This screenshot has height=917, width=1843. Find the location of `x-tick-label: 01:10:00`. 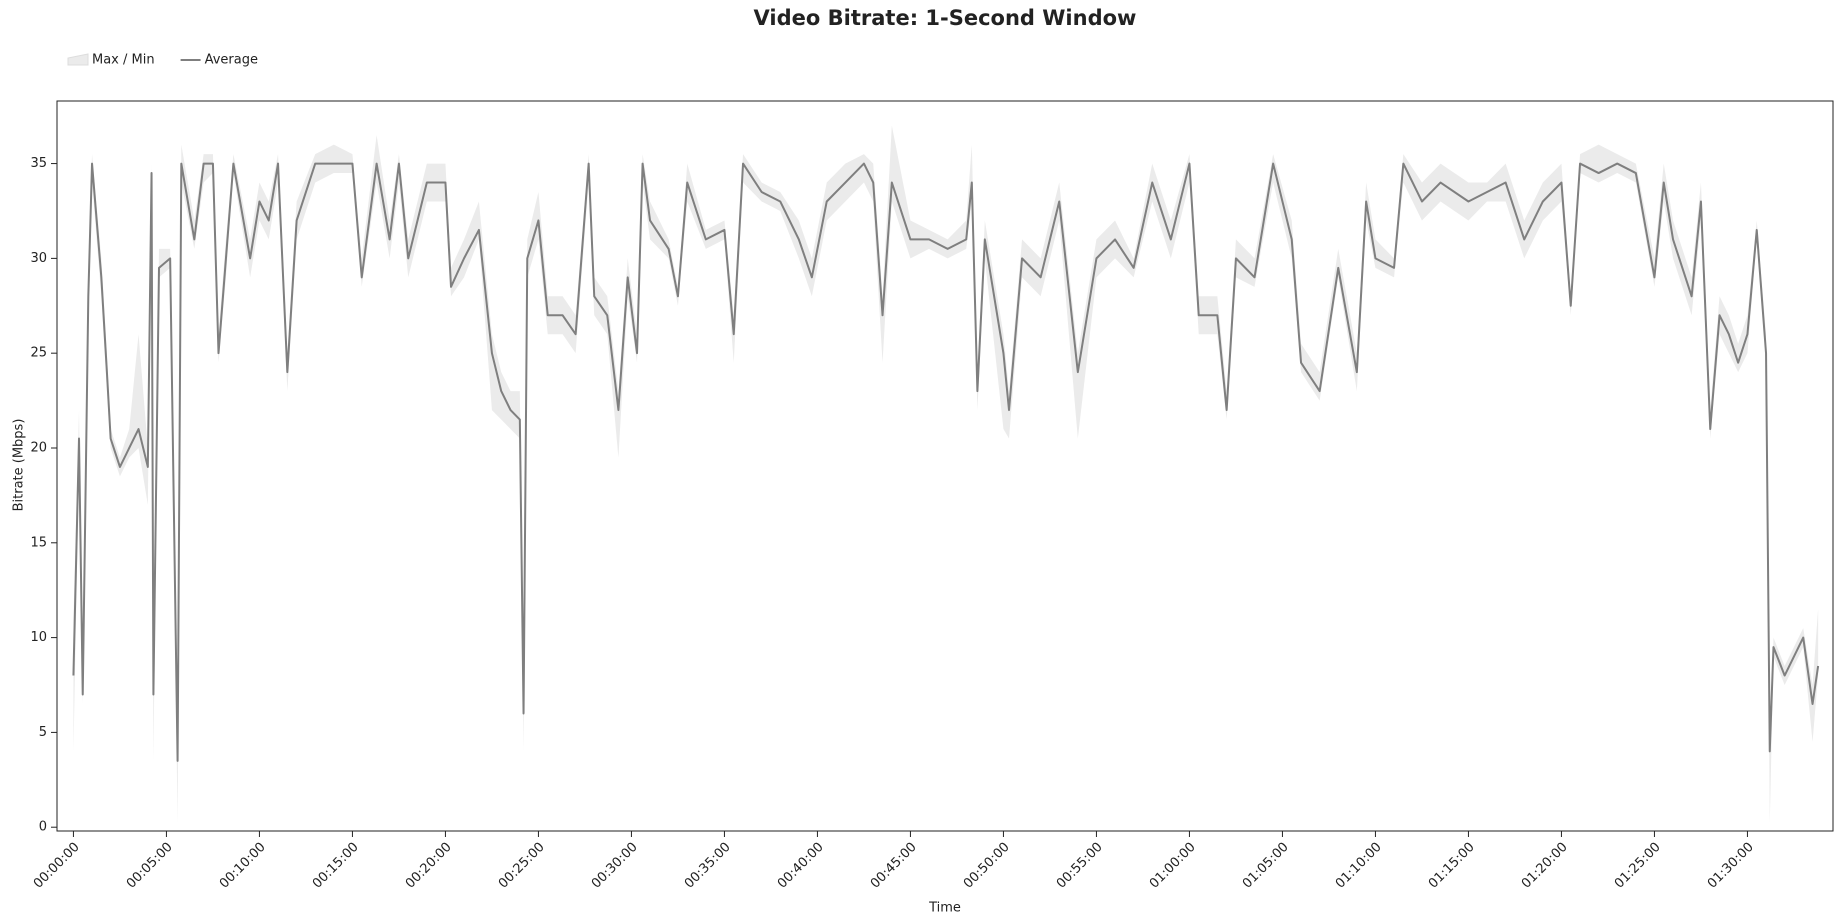

x-tick-label: 01:10:00 is located at coordinates (1359, 866).